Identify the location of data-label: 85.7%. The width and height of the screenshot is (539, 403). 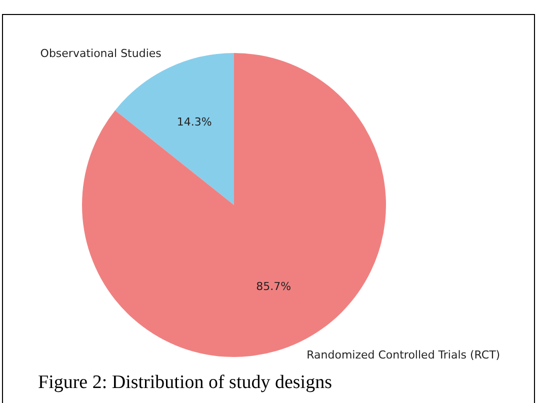
(274, 287).